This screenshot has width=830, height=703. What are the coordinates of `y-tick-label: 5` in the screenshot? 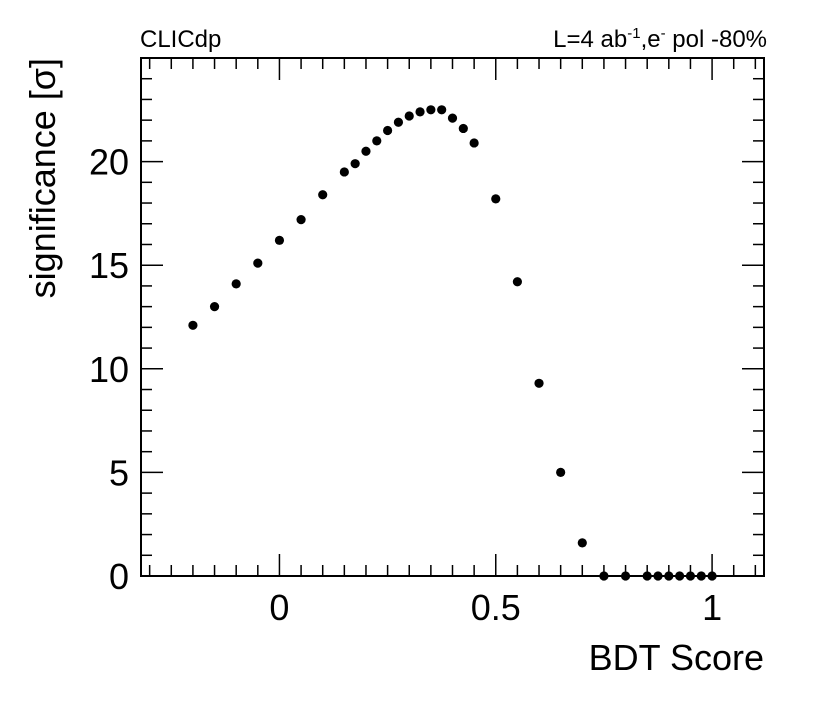 It's located at (119, 472).